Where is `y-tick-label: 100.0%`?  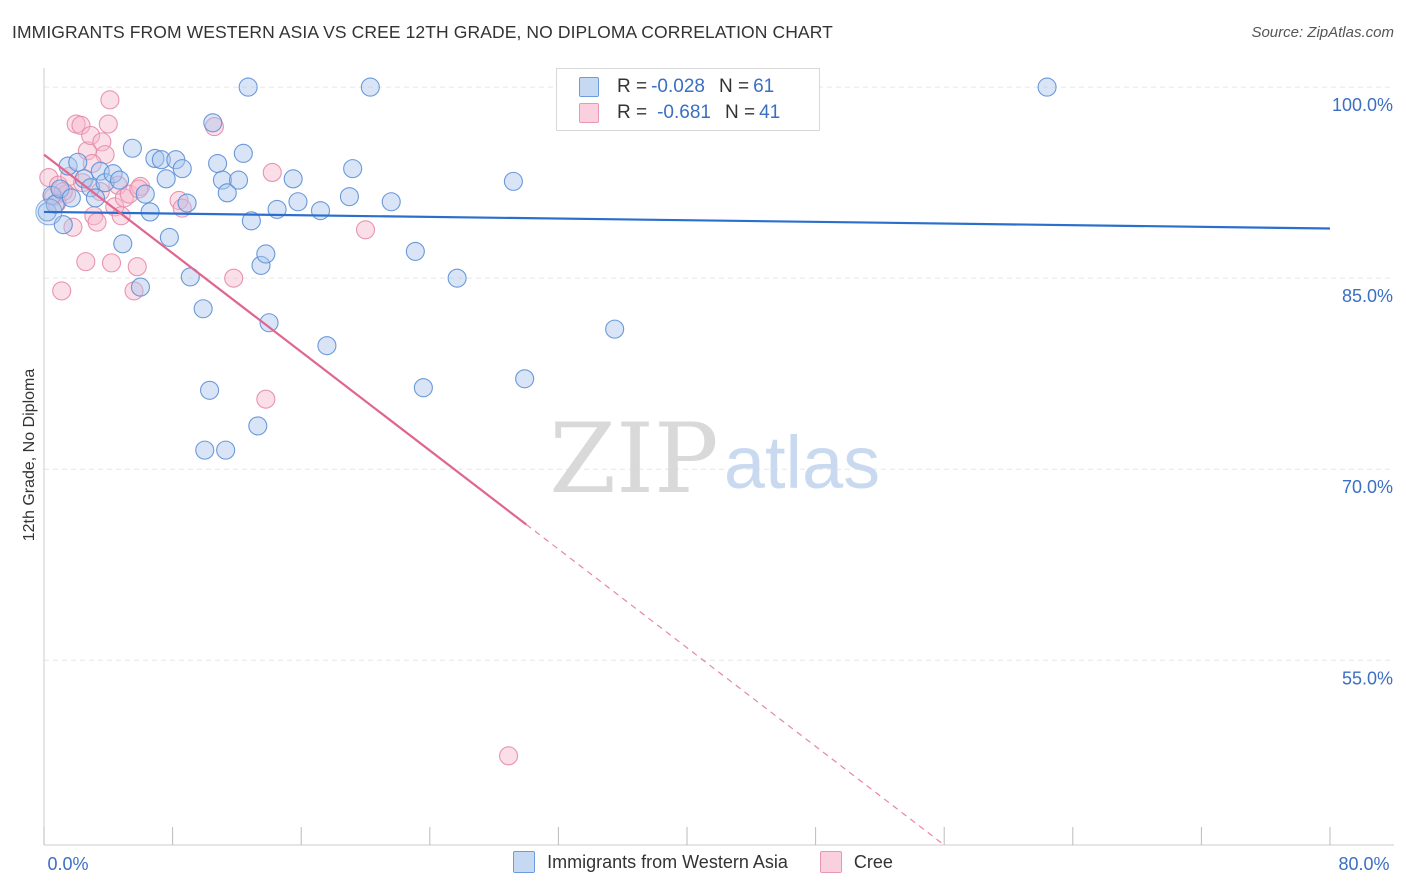 y-tick-label: 100.0% is located at coordinates (1362, 105).